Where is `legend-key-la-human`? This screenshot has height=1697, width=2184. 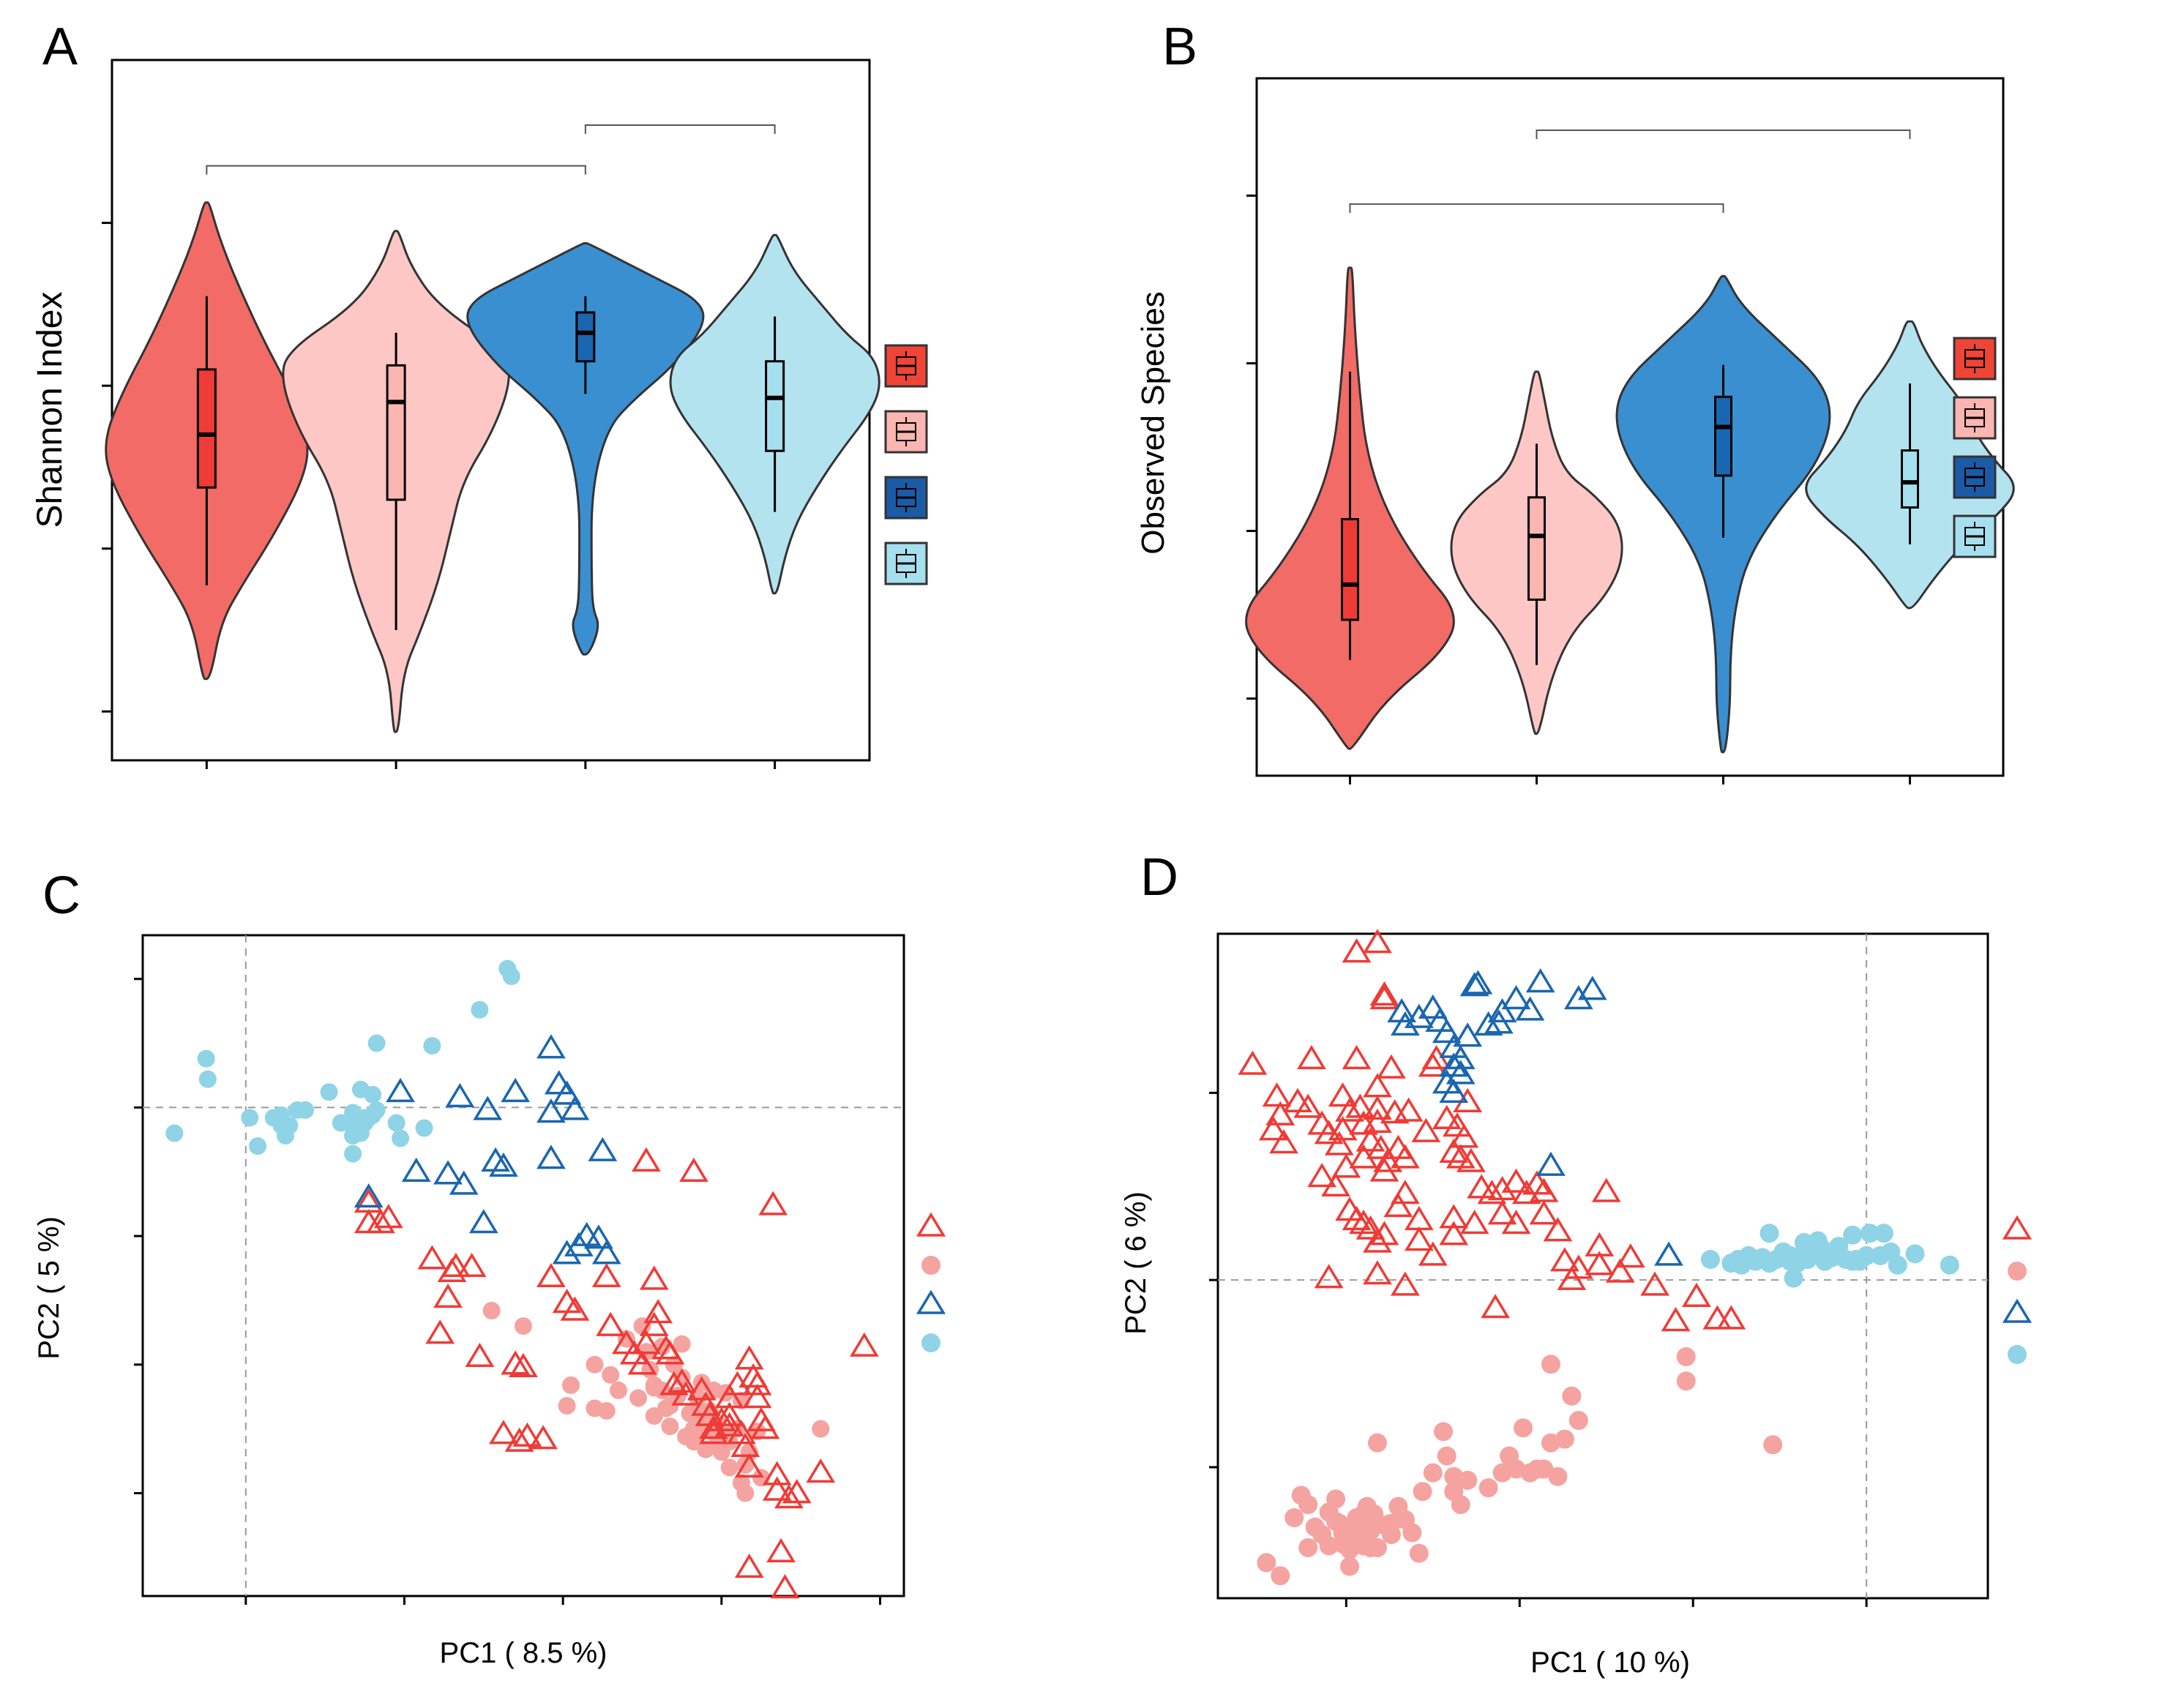 legend-key-la-human is located at coordinates (2017, 1271).